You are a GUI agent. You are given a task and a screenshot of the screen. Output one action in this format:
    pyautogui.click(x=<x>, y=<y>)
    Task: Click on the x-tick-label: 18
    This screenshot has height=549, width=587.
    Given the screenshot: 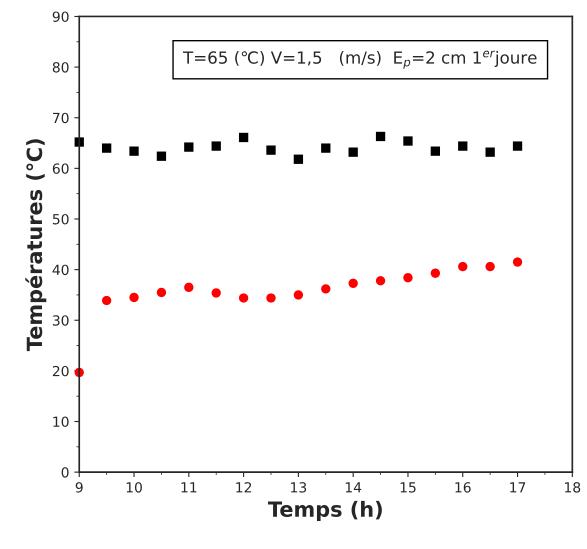 What is the action you would take?
    pyautogui.click(x=572, y=487)
    